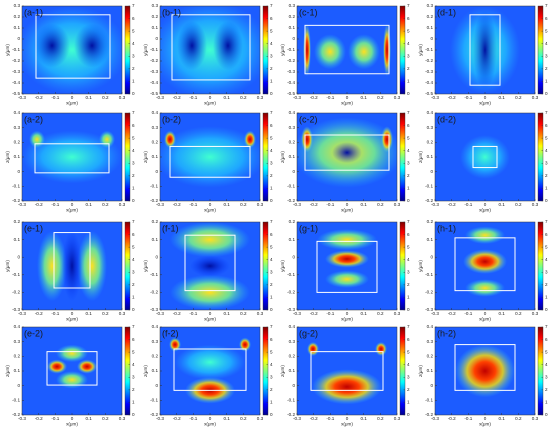 This screenshot has width=550, height=433. What do you see at coordinates (446, 333) in the screenshot?
I see `panel-label: (h-2)` at bounding box center [446, 333].